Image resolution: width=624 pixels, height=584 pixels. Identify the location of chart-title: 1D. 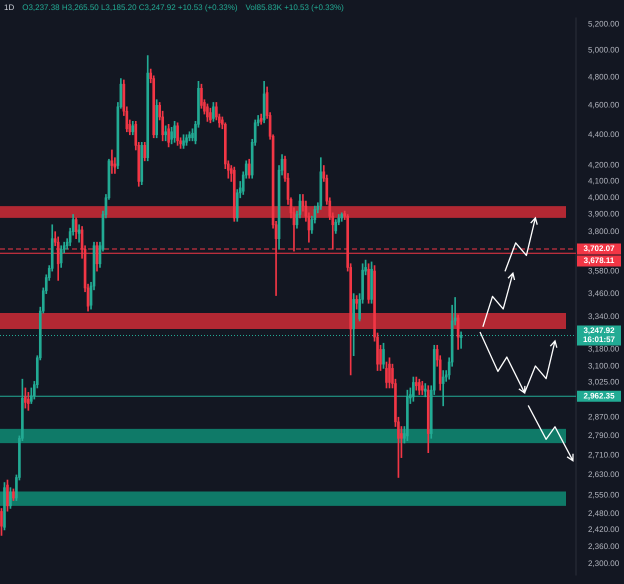
(9, 7).